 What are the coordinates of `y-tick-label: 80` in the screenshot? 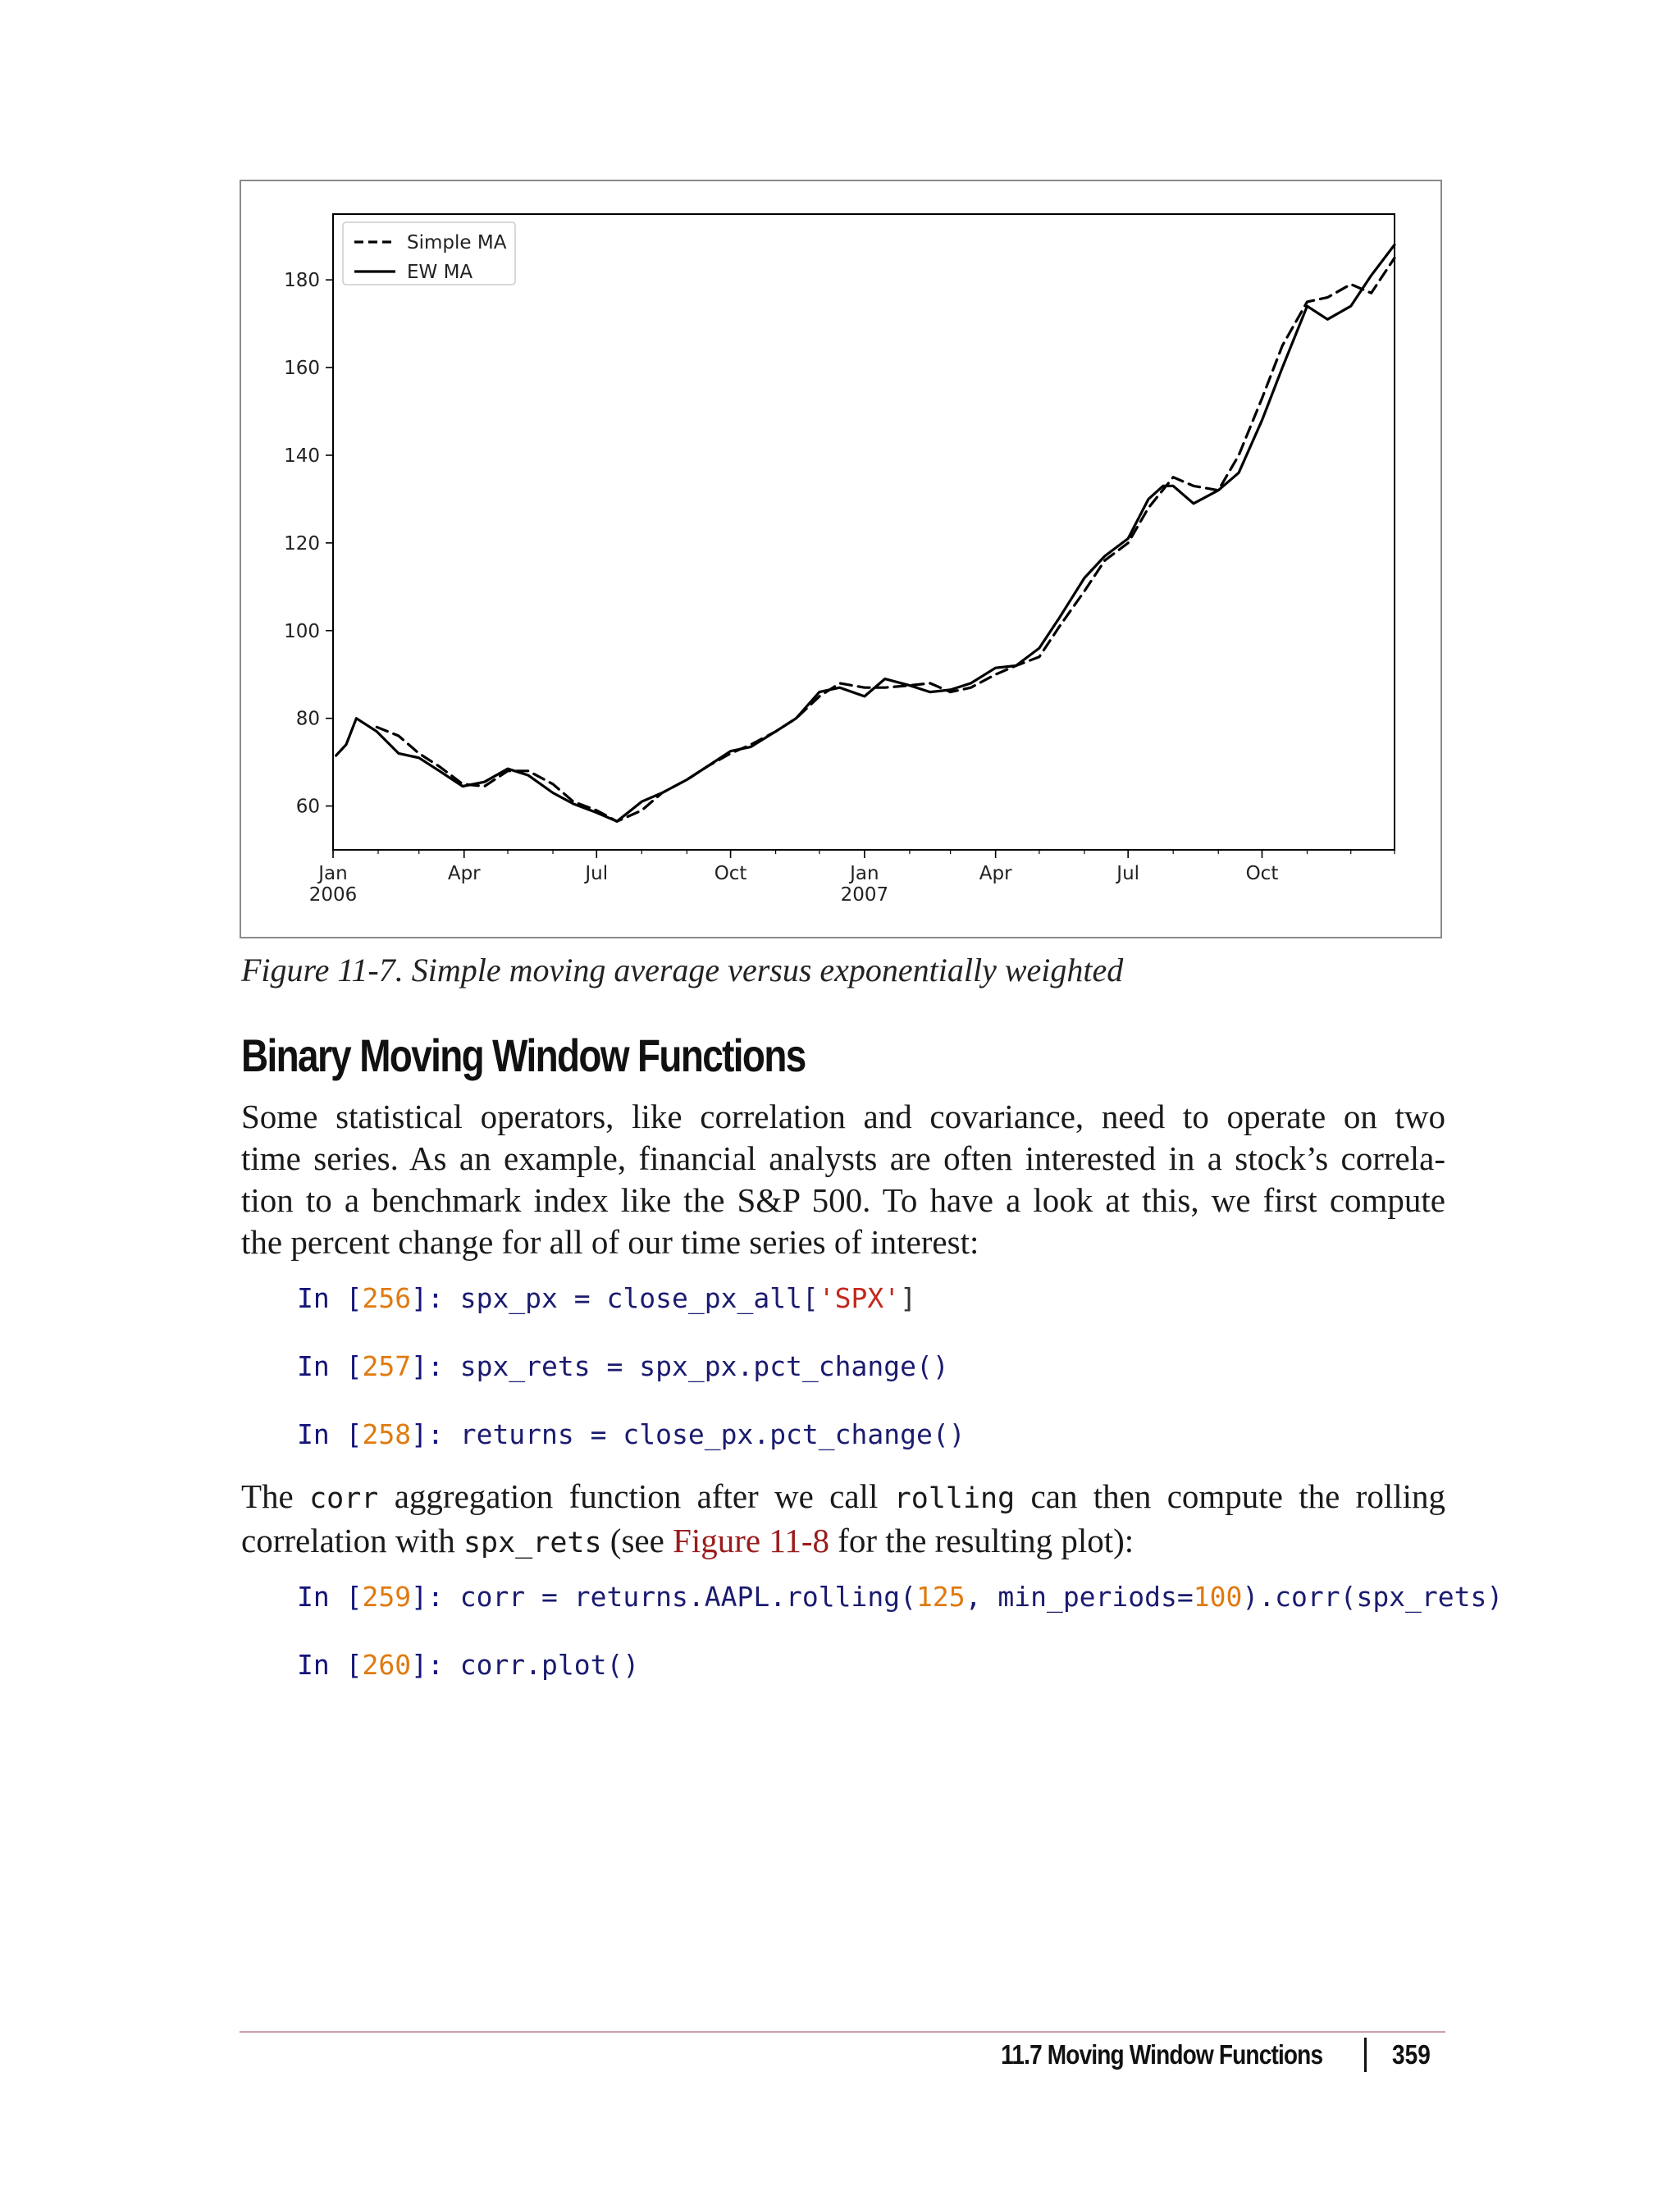 It's located at (308, 719).